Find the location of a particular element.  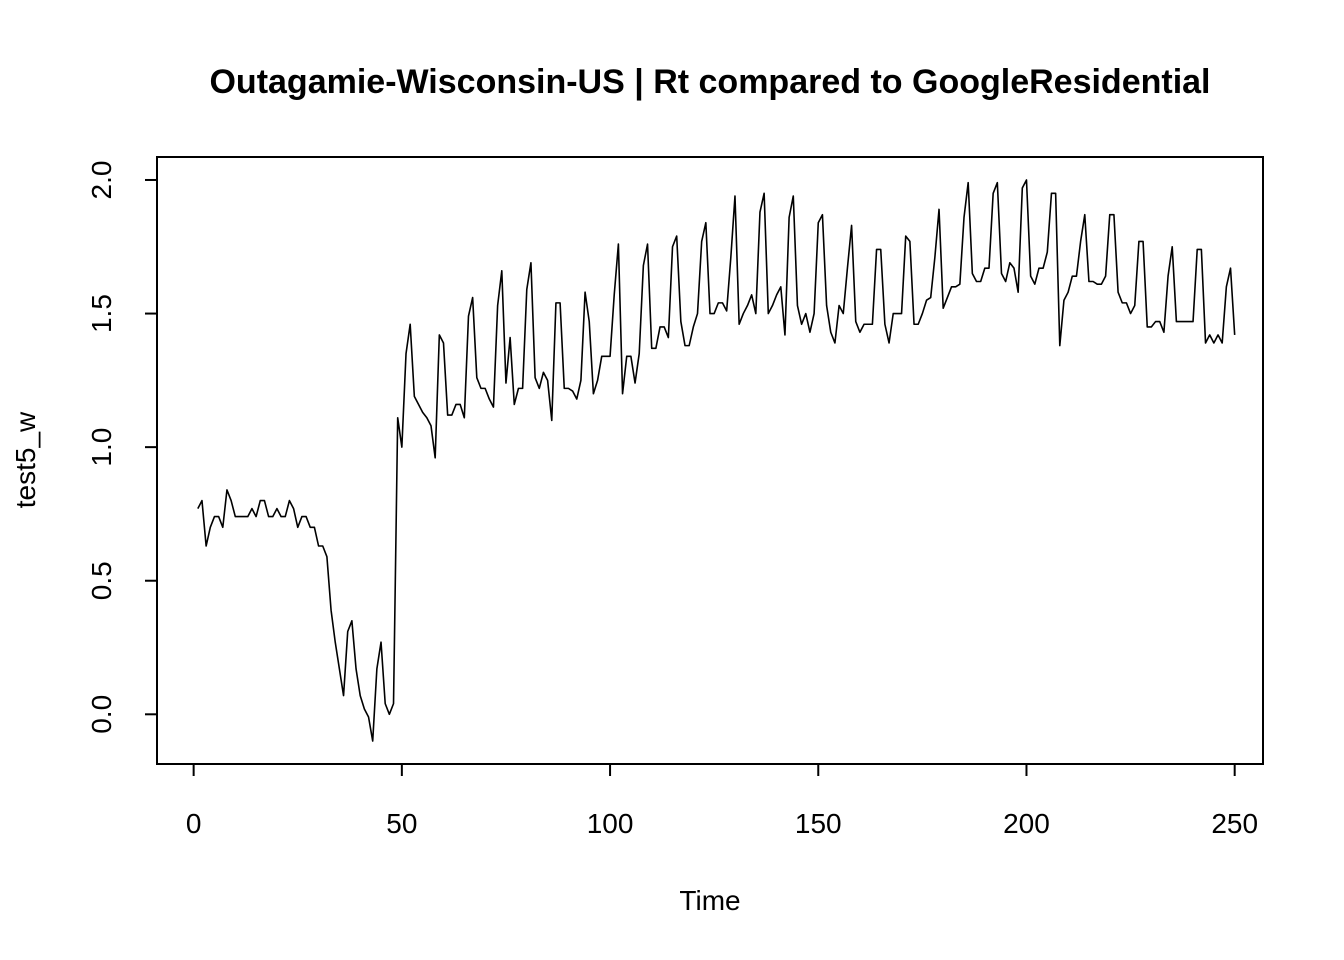

y-tick-label: 2.0 is located at coordinates (101, 180).